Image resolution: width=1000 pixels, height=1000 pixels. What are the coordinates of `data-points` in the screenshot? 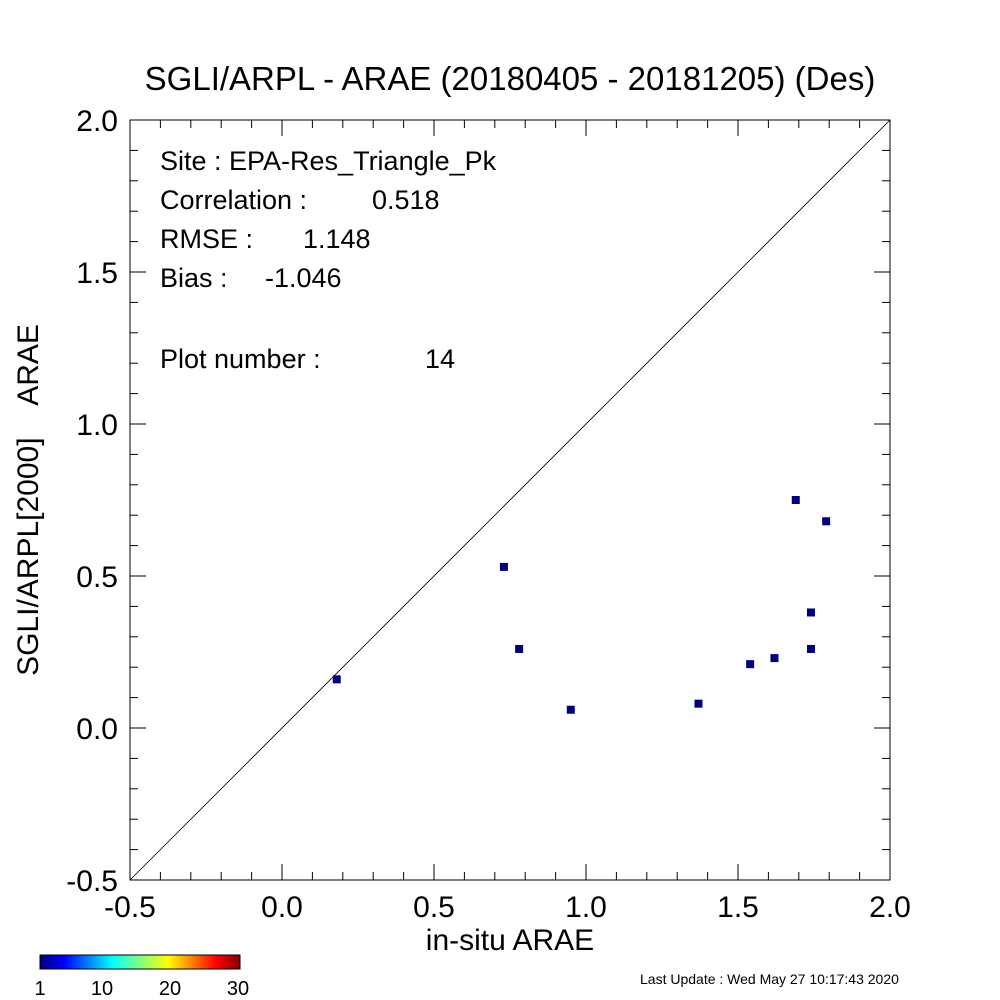 It's located at (581, 605).